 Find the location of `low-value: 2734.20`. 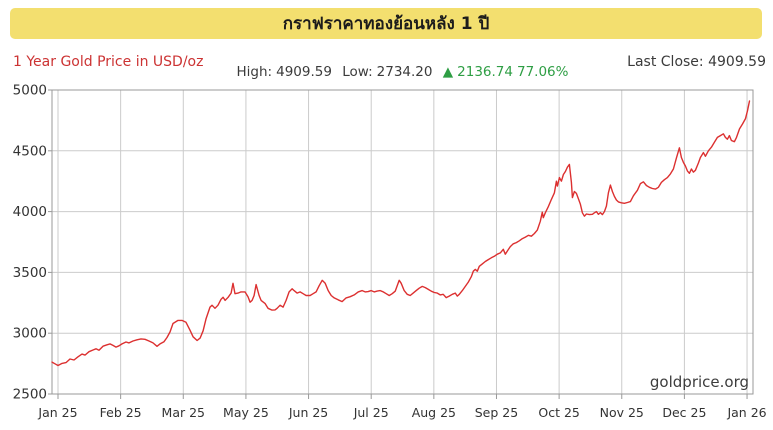

low-value: 2734.20 is located at coordinates (404, 72).